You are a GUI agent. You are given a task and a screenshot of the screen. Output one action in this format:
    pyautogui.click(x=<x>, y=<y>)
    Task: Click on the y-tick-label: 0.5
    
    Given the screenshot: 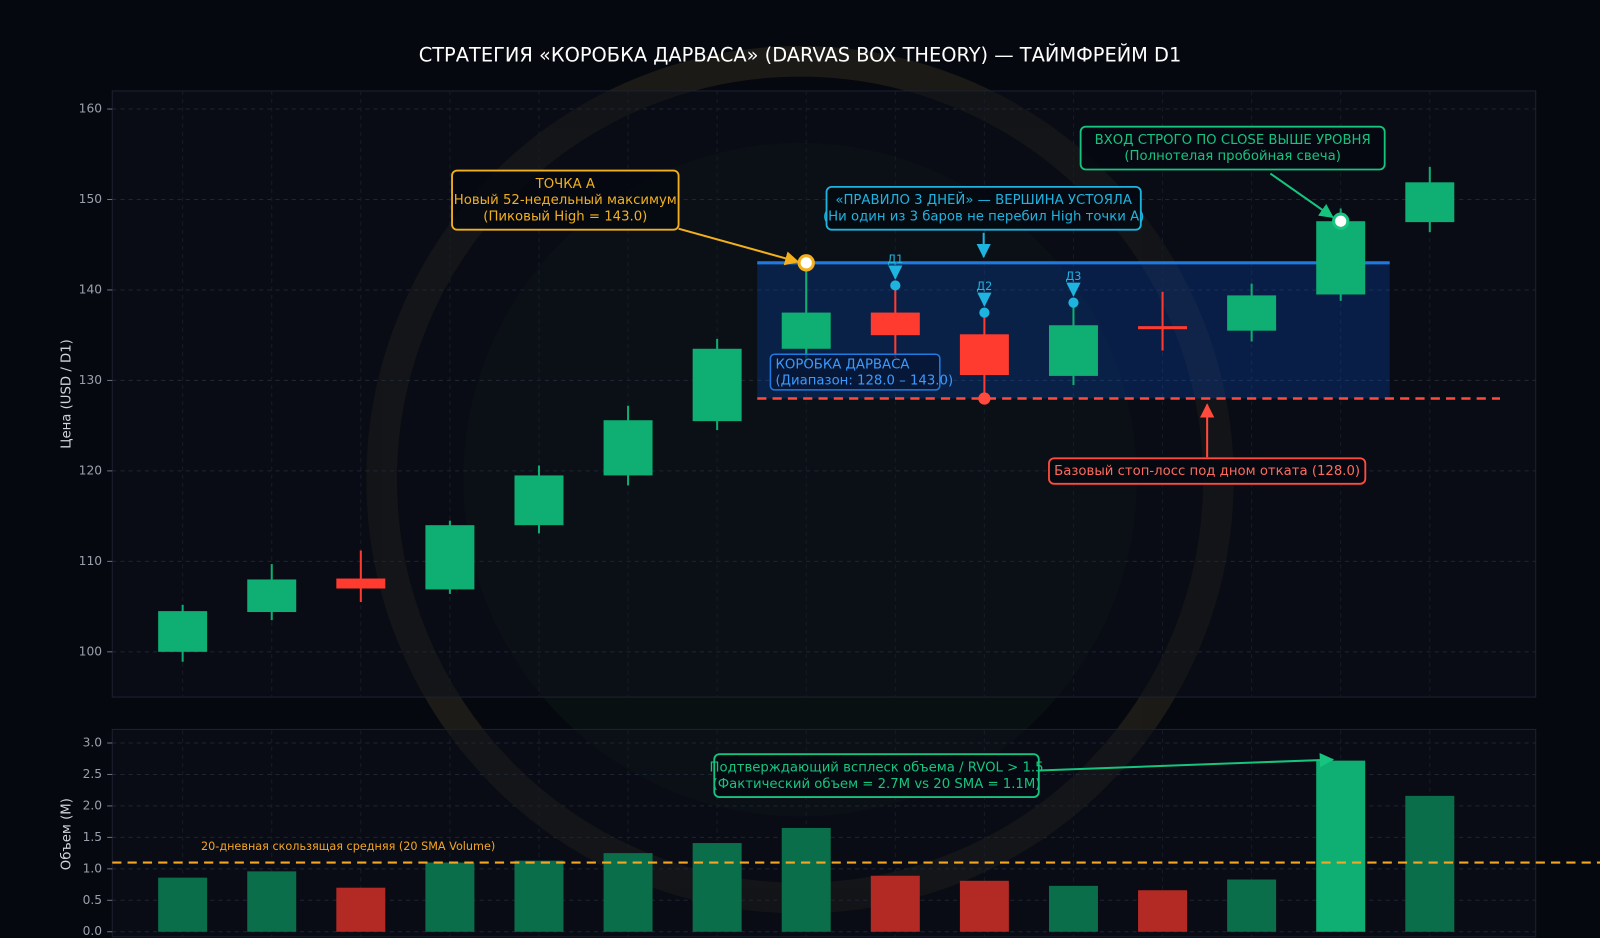 What is the action you would take?
    pyautogui.click(x=92, y=900)
    